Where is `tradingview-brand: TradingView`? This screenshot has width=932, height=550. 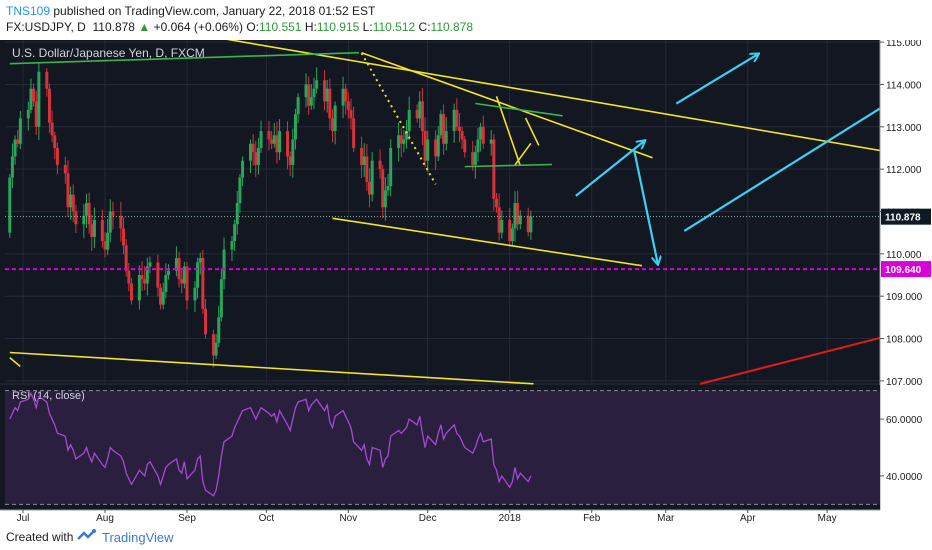 tradingview-brand: TradingView is located at coordinates (138, 537).